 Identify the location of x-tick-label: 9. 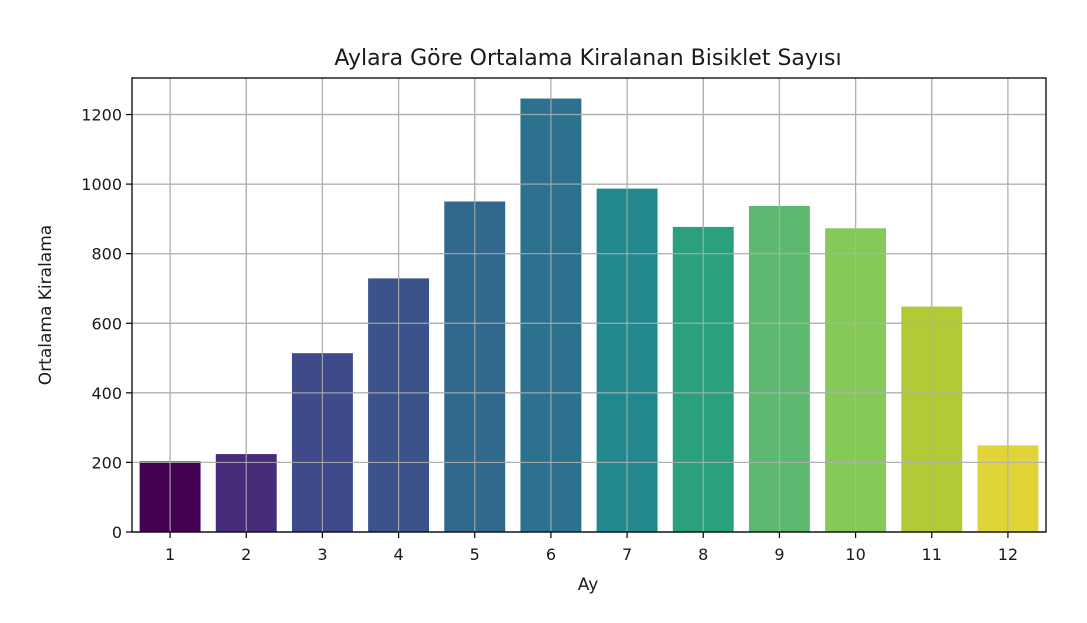
(779, 554).